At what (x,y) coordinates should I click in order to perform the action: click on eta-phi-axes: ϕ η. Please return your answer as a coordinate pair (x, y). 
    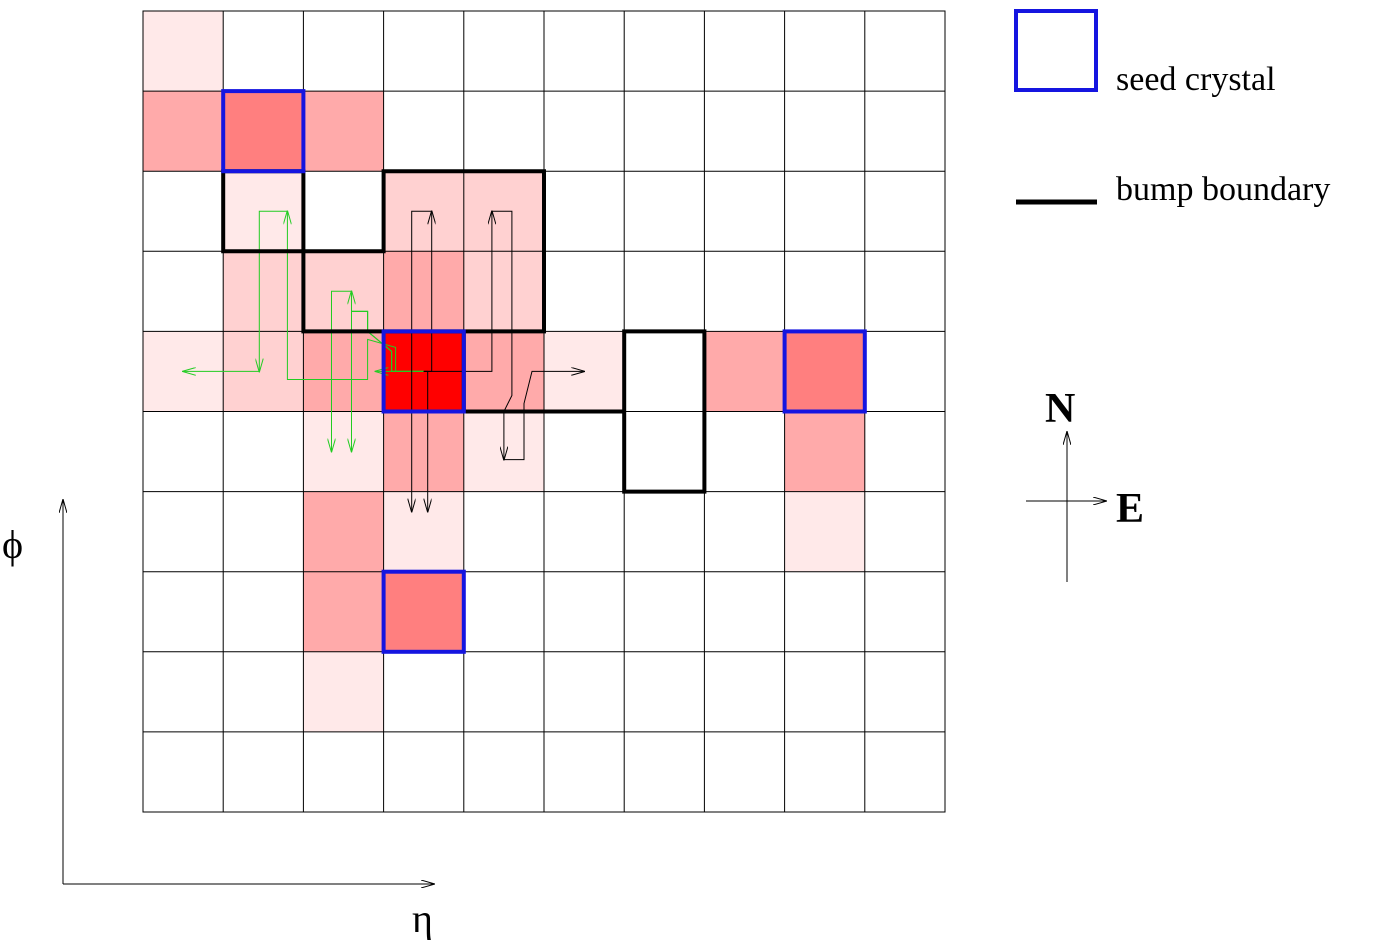
    Looking at the image, I should click on (218, 720).